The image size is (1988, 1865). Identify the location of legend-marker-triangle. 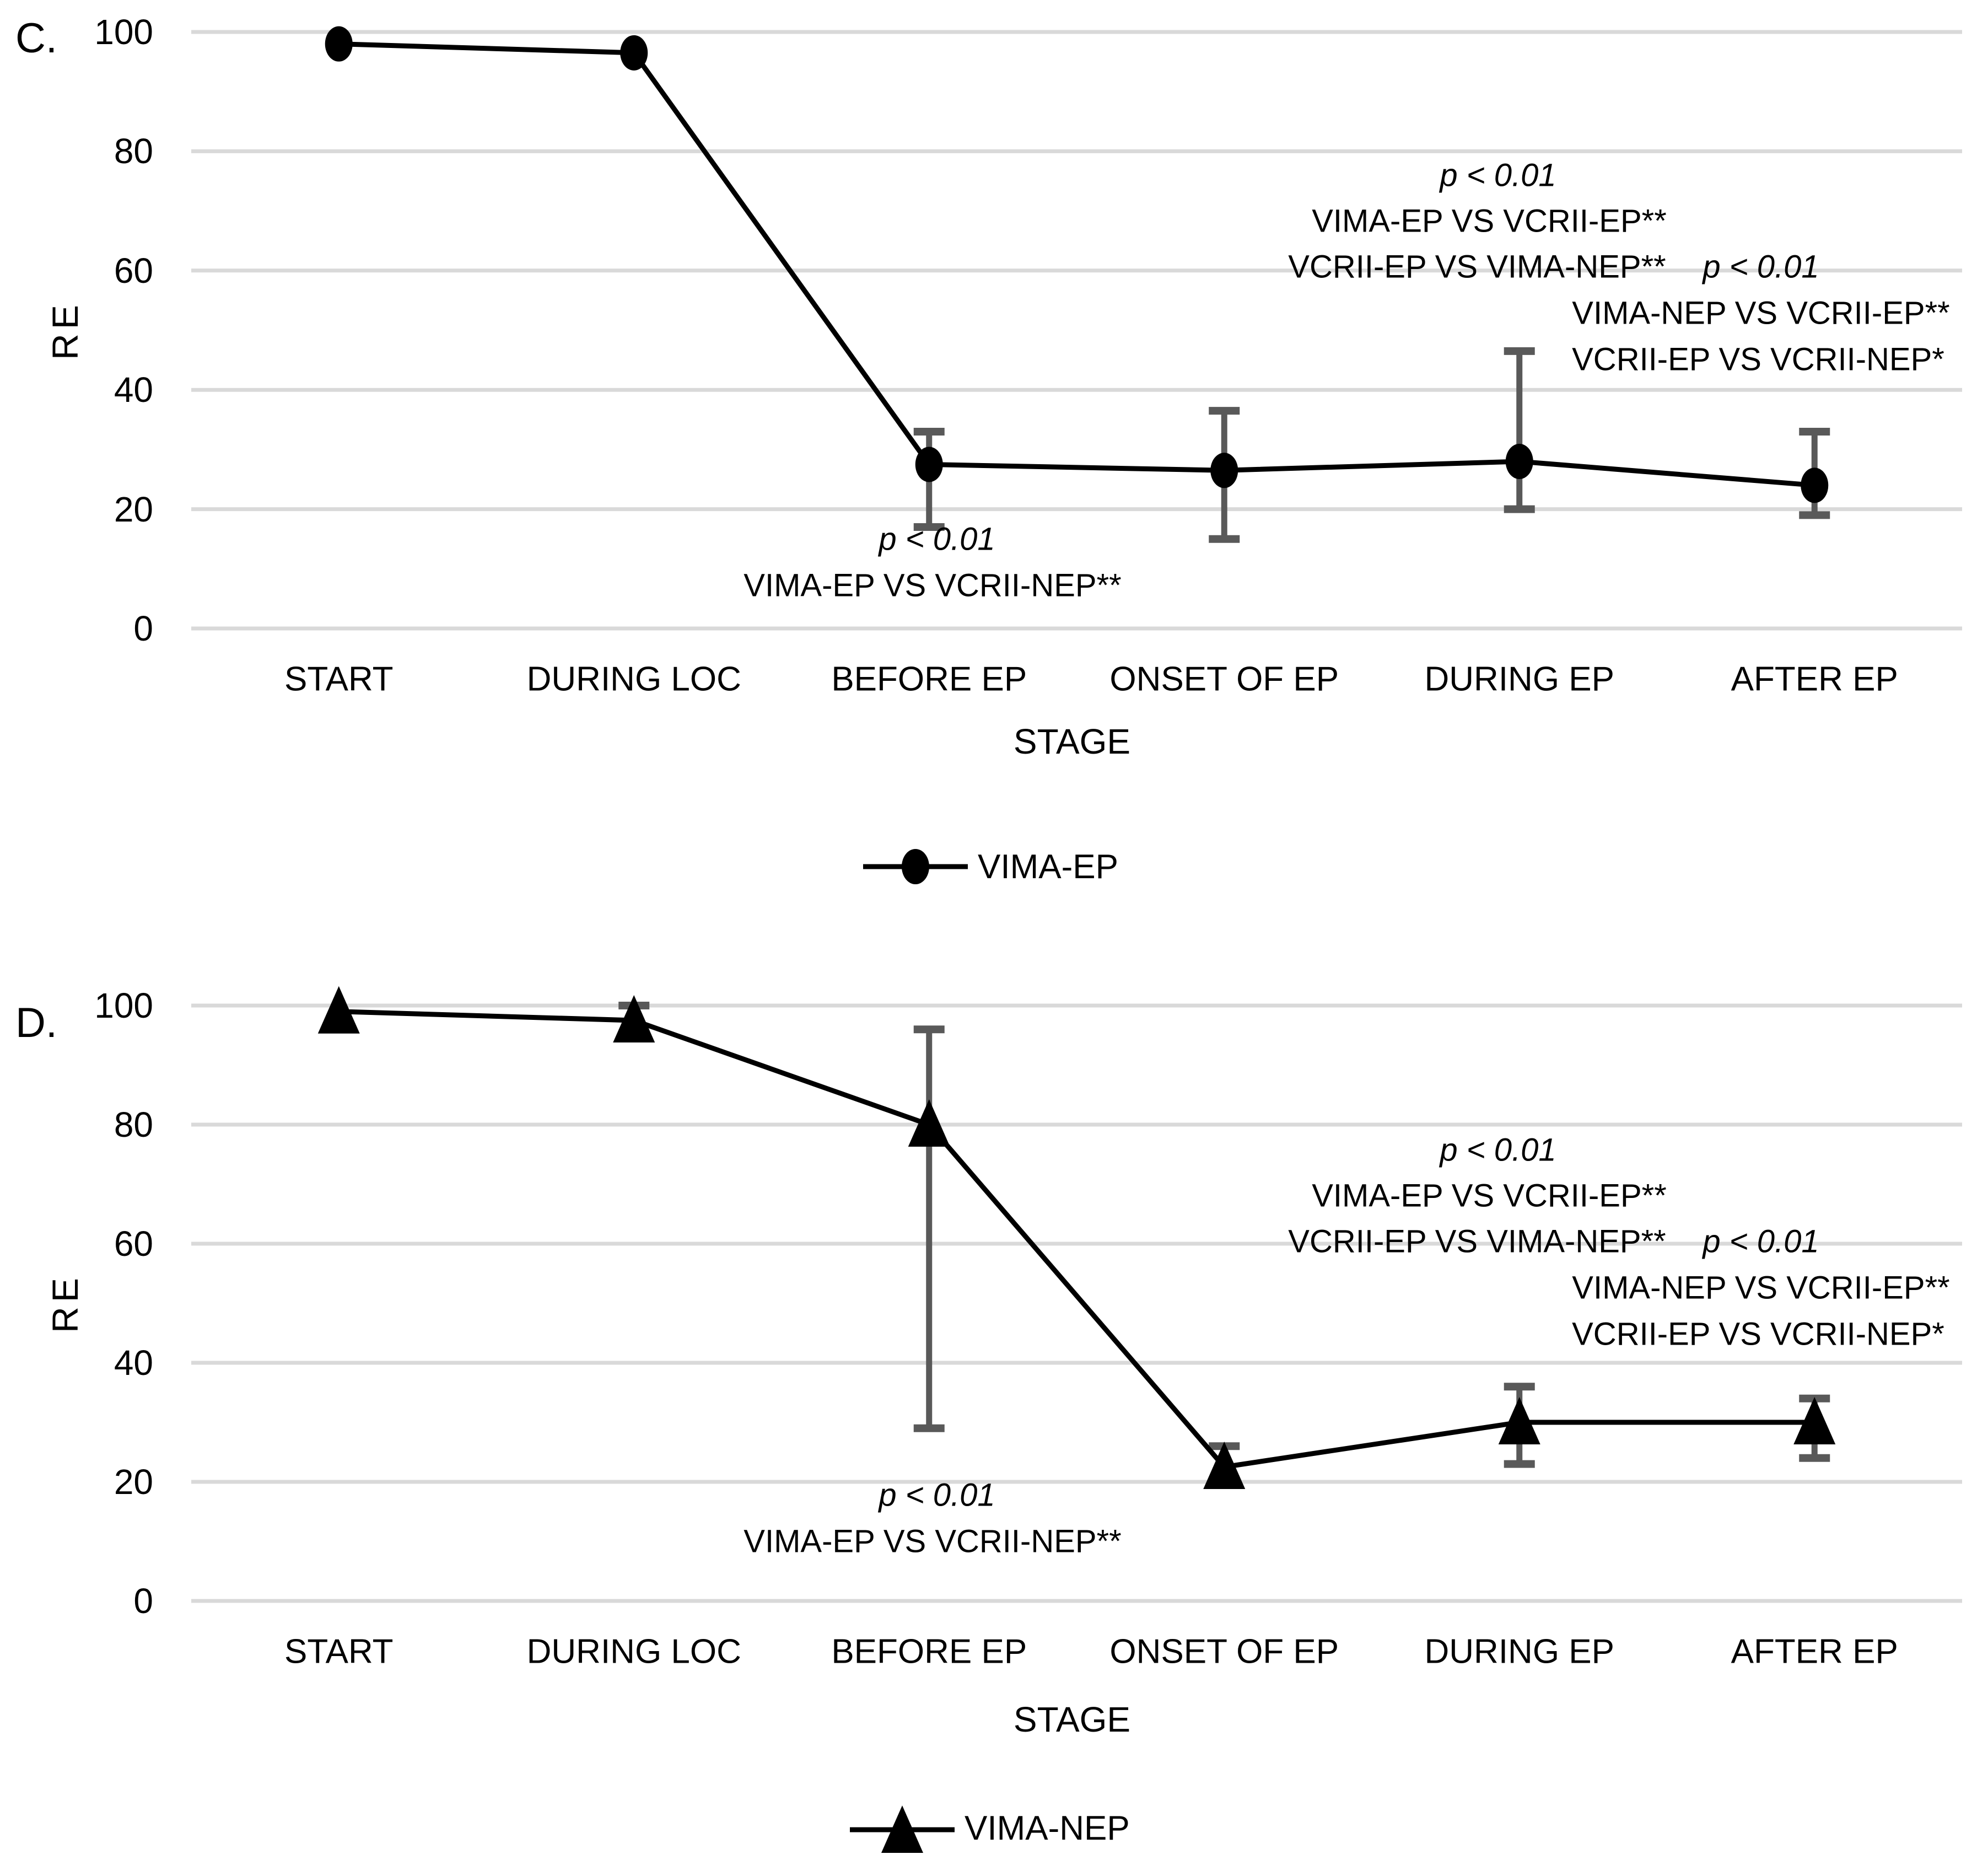
(903, 1829).